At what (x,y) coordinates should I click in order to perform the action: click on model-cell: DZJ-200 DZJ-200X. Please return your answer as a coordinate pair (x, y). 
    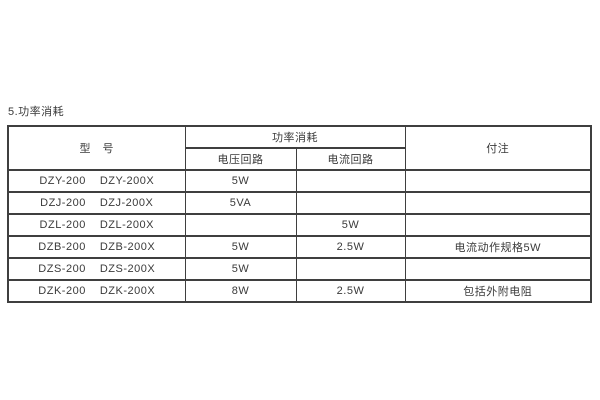
    Looking at the image, I should click on (96, 203).